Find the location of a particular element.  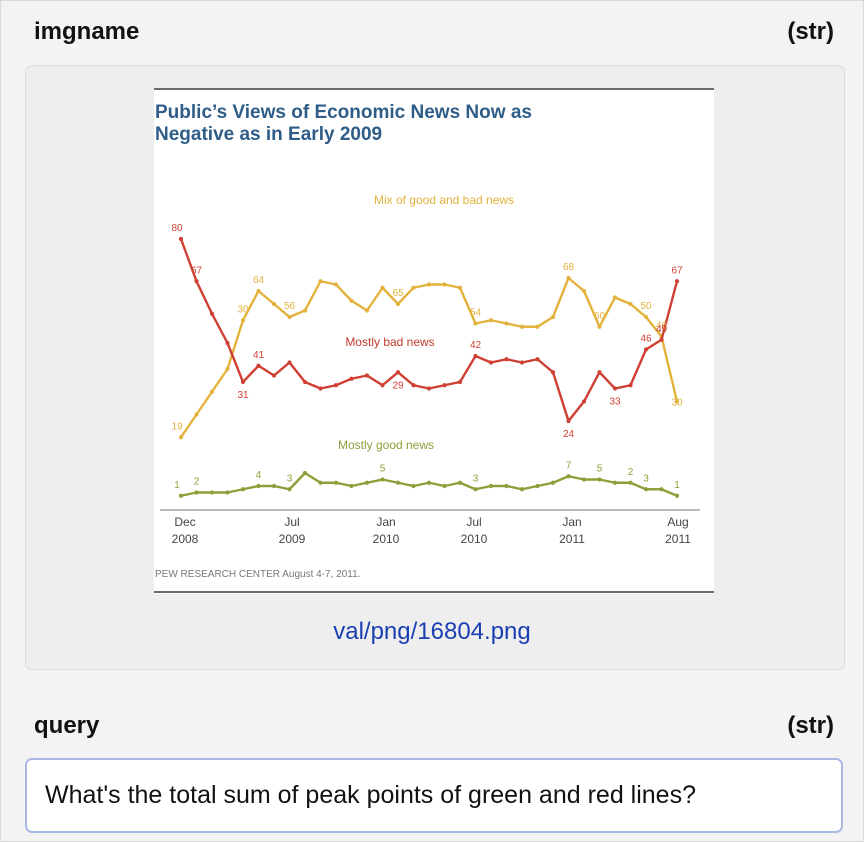

data-label-1-5: 41 is located at coordinates (259, 355).